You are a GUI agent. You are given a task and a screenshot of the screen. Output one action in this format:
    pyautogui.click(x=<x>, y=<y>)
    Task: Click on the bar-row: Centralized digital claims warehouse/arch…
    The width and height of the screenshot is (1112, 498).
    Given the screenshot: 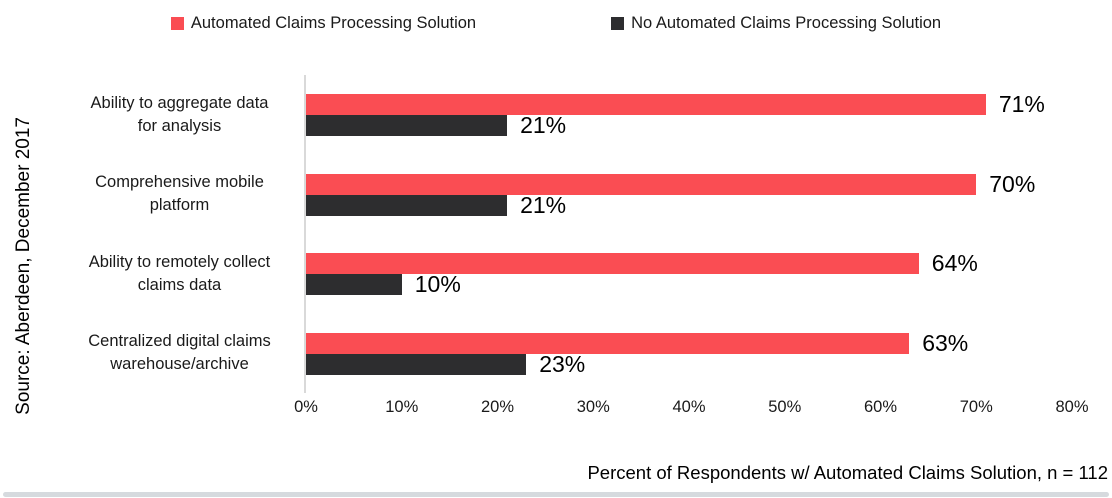 What is the action you would take?
    pyautogui.click(x=563, y=353)
    